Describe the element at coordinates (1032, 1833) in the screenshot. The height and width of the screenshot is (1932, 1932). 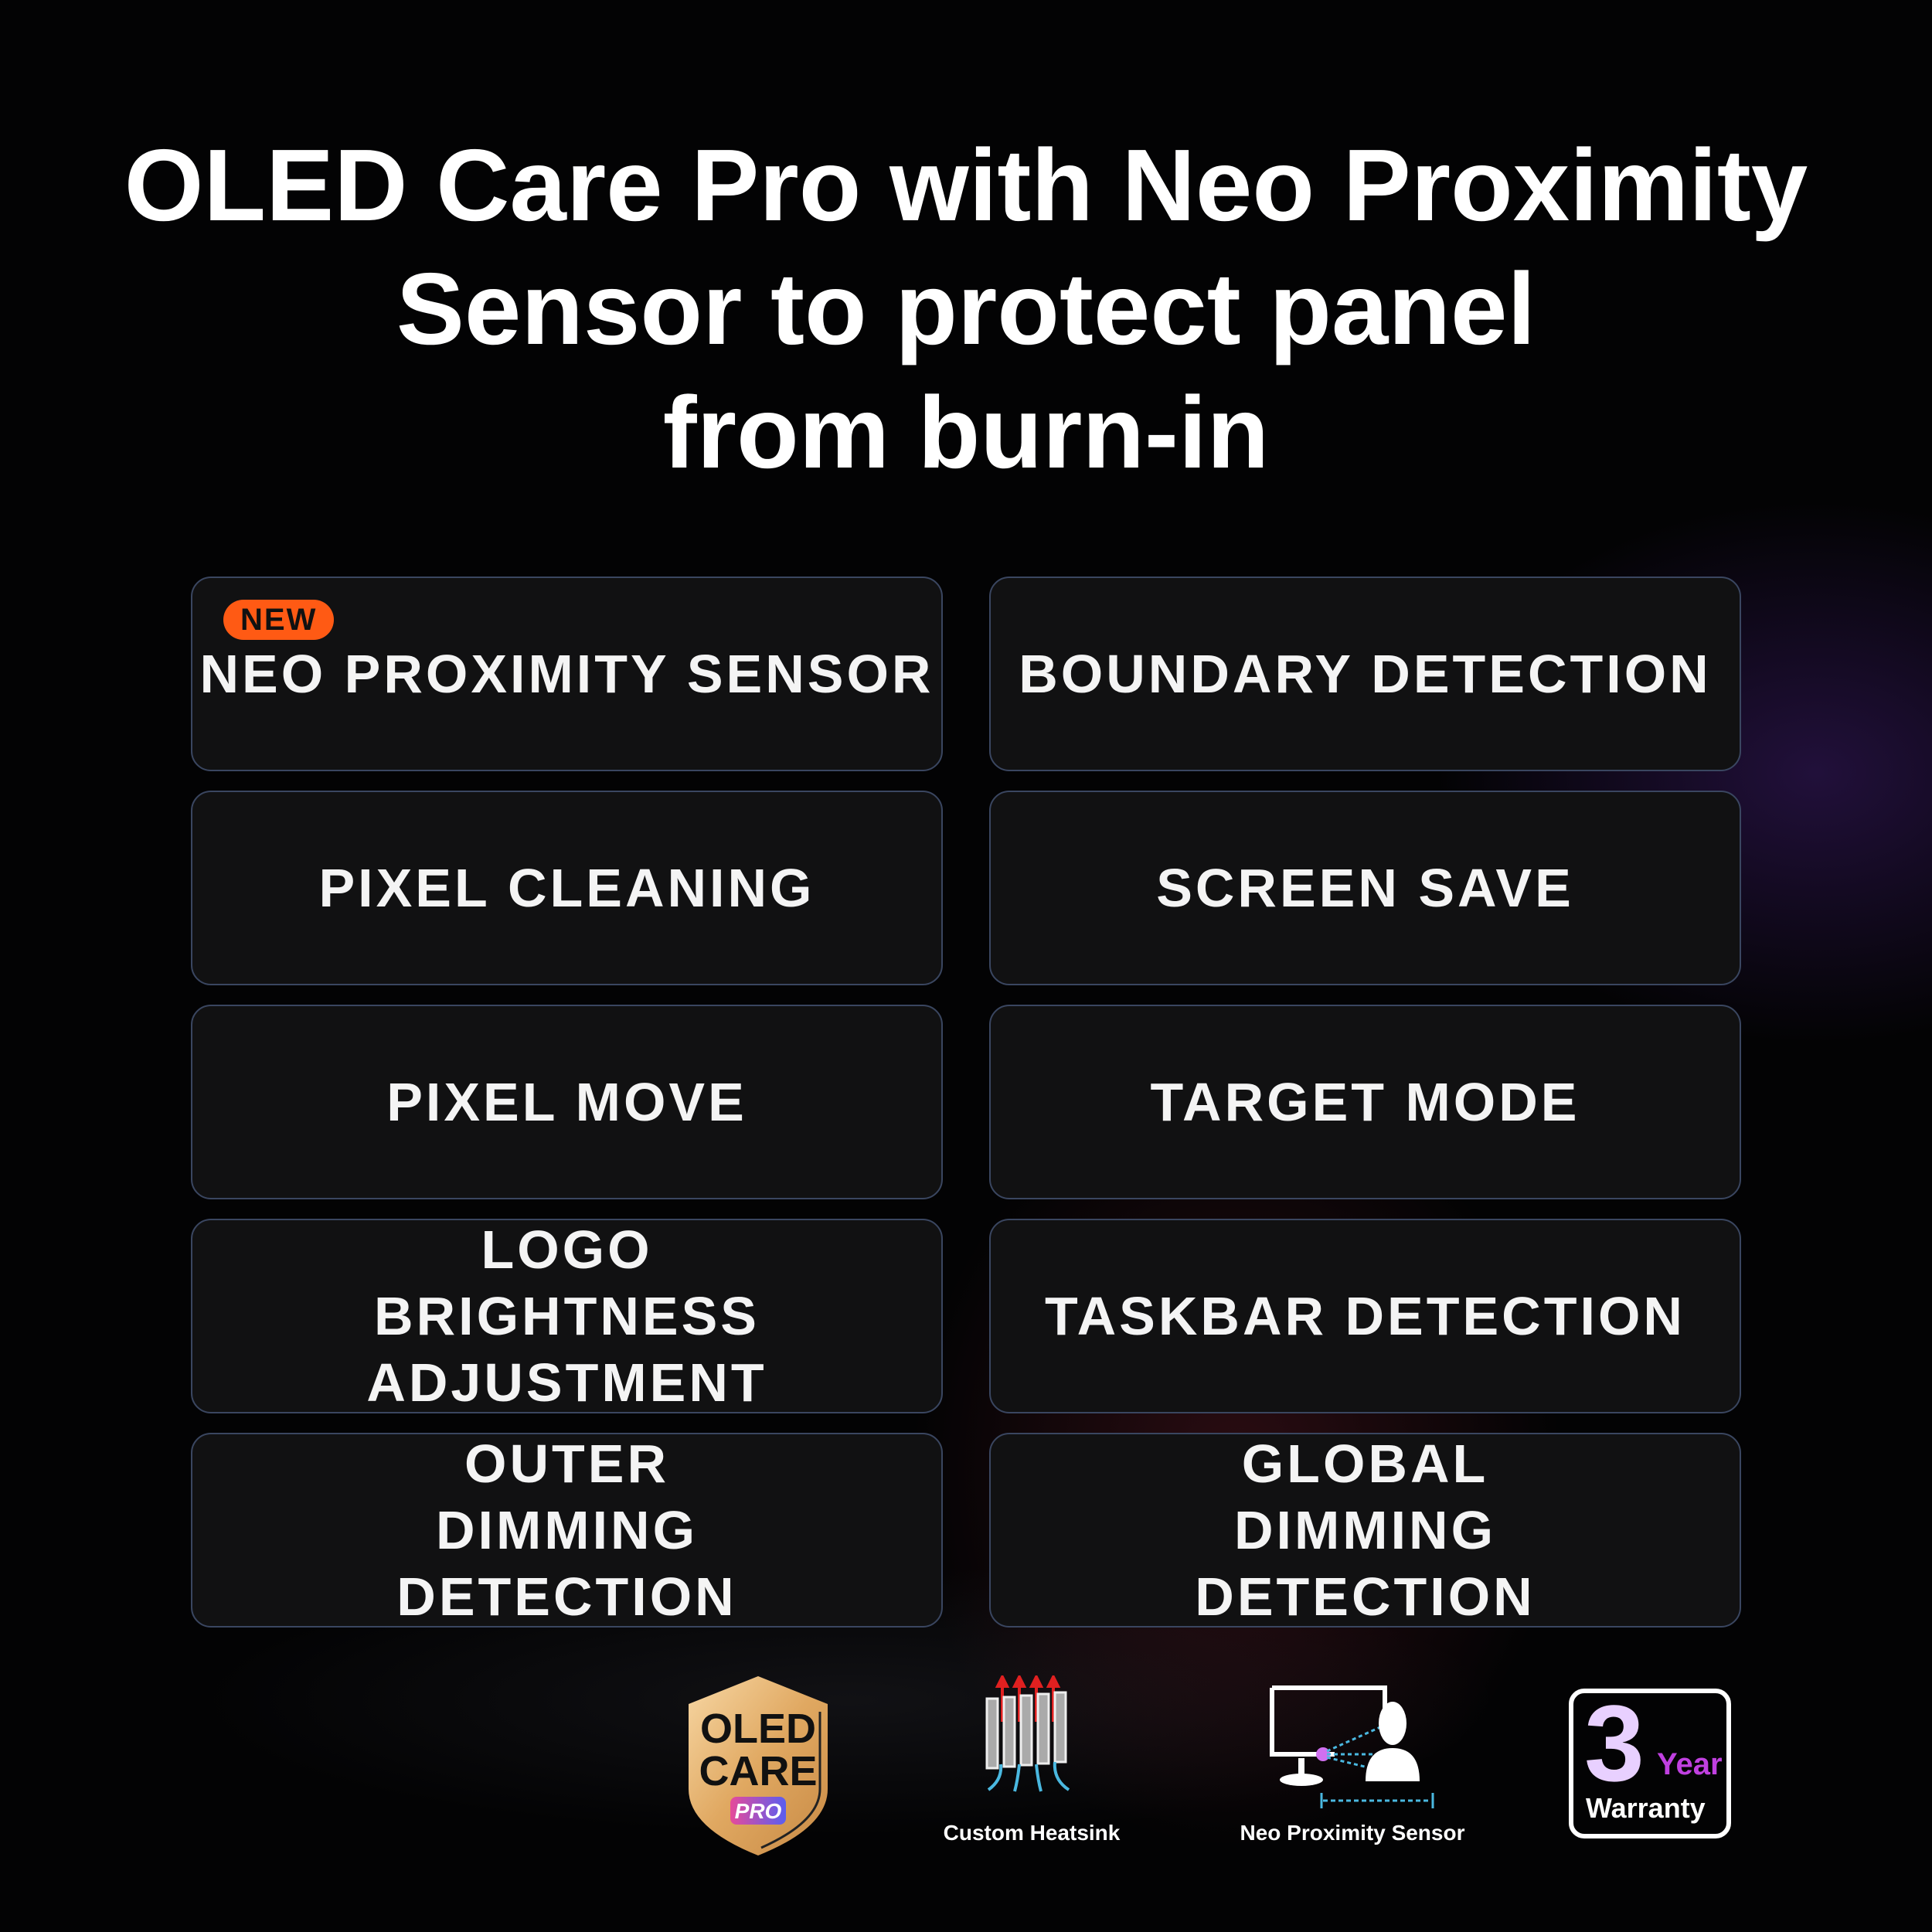
I see `heatsink-label: Custom Heatsink` at that location.